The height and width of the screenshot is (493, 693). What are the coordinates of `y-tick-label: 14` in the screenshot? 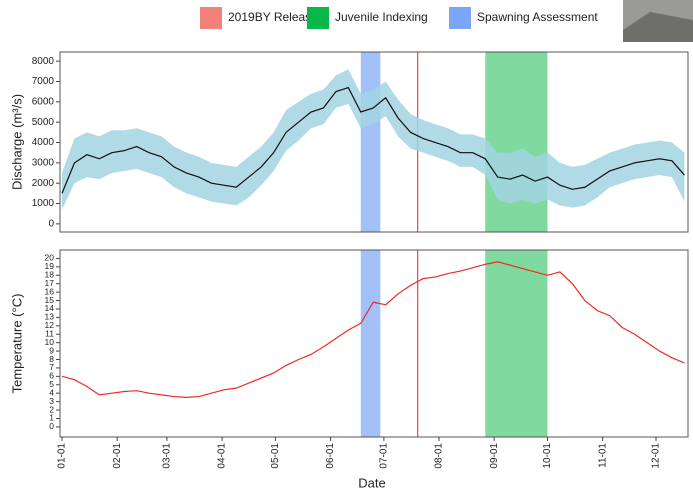 It's located at (50, 308).